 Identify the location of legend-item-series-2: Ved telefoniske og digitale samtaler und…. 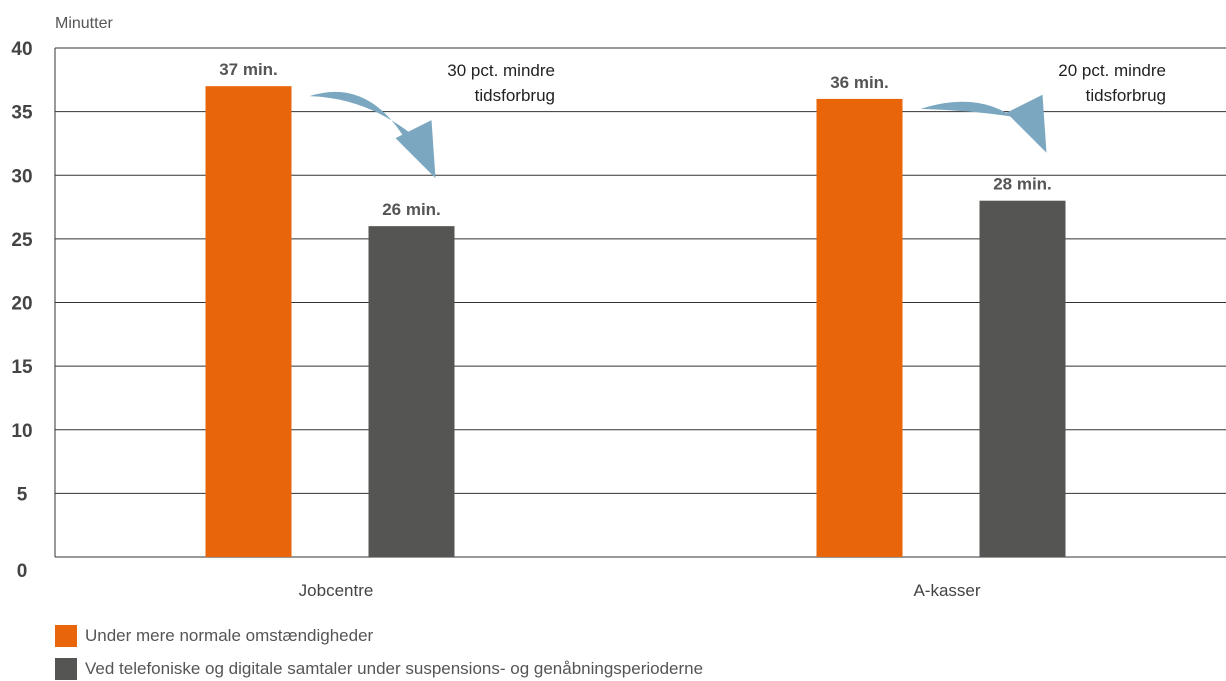
(379, 669).